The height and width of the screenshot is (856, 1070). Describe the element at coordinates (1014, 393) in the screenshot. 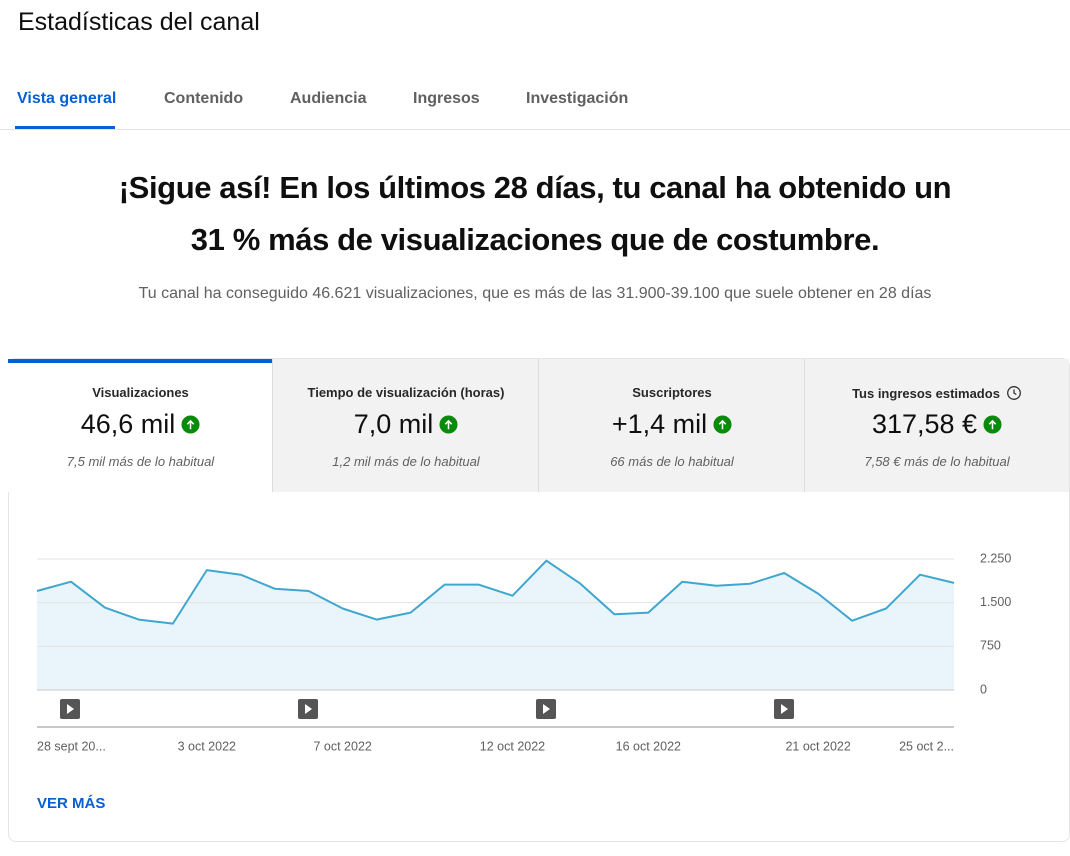

I see `info-icon` at that location.